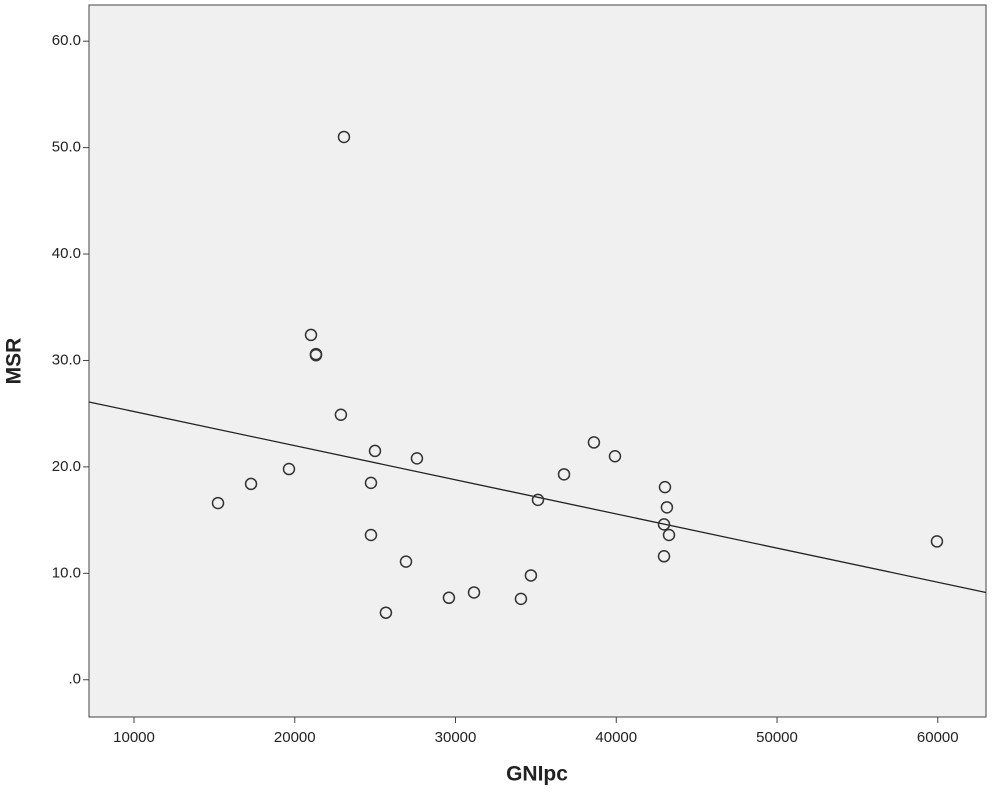 The height and width of the screenshot is (795, 993). Describe the element at coordinates (295, 737) in the screenshot. I see `x-tick-label: 20000` at that location.